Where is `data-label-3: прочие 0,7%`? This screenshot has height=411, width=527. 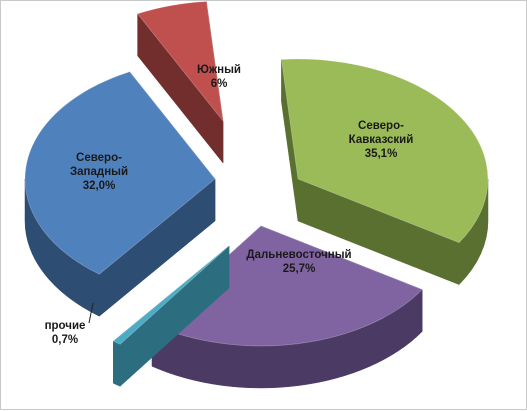
data-label-3: прочие 0,7% is located at coordinates (65, 333).